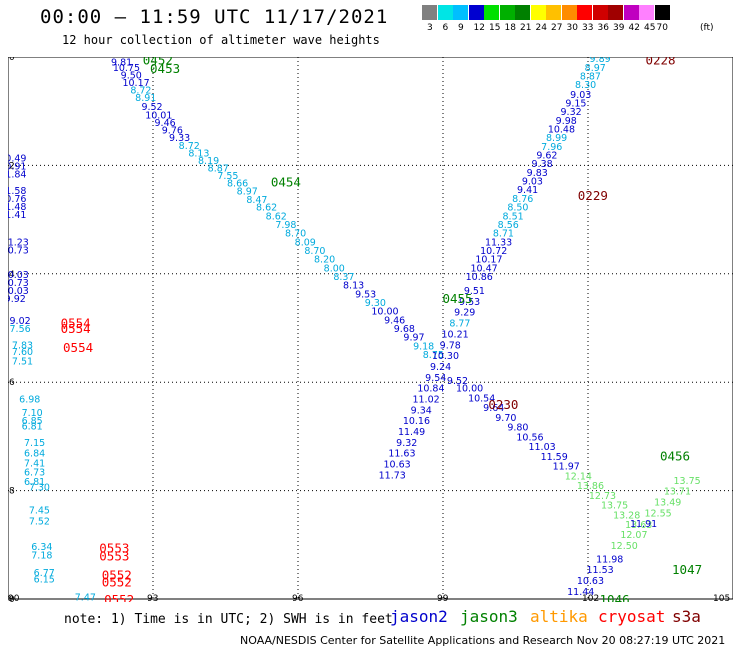 This screenshot has width=740, height=650. Describe the element at coordinates (609, 559) in the screenshot. I see `wave-height-value: 11.98` at that location.